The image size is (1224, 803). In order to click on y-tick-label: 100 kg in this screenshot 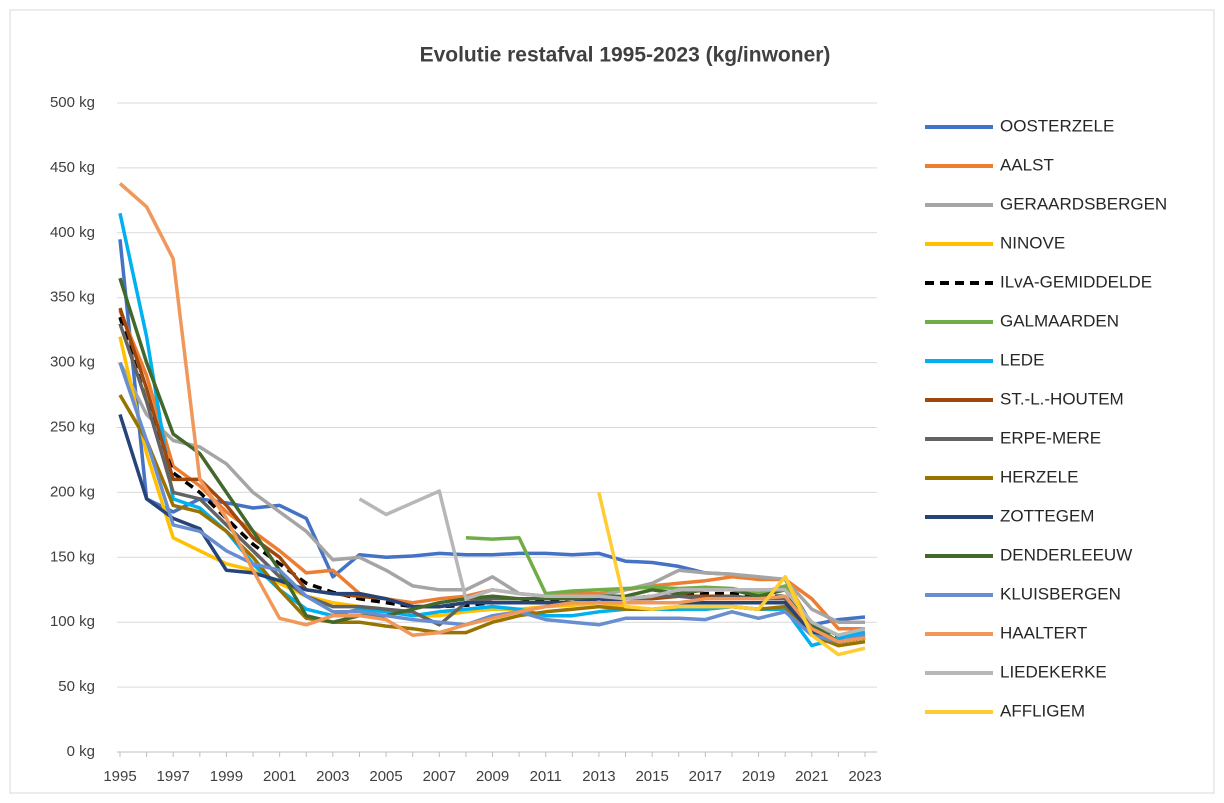, I will do `click(72, 621)`.